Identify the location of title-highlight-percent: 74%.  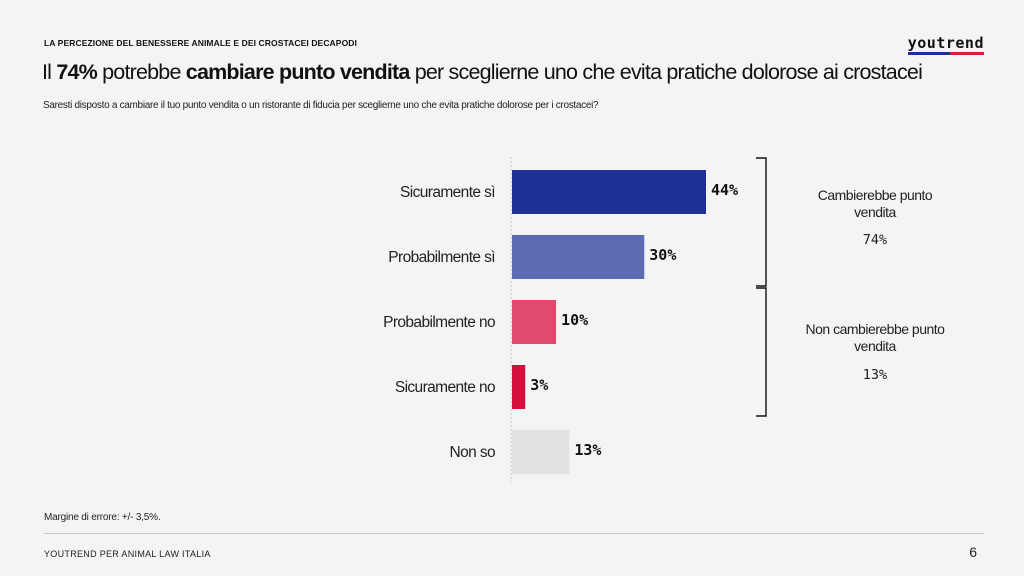
(76, 72).